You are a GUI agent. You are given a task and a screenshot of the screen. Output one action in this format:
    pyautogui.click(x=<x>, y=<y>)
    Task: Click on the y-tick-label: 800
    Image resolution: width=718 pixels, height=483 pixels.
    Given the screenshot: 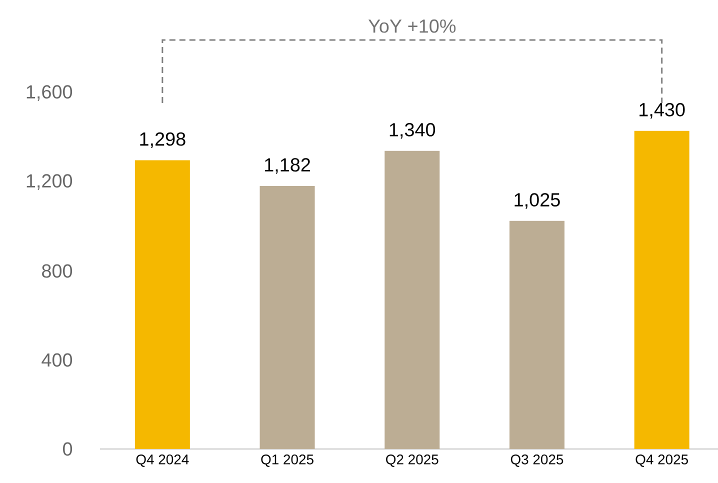 What is the action you would take?
    pyautogui.click(x=57, y=271)
    